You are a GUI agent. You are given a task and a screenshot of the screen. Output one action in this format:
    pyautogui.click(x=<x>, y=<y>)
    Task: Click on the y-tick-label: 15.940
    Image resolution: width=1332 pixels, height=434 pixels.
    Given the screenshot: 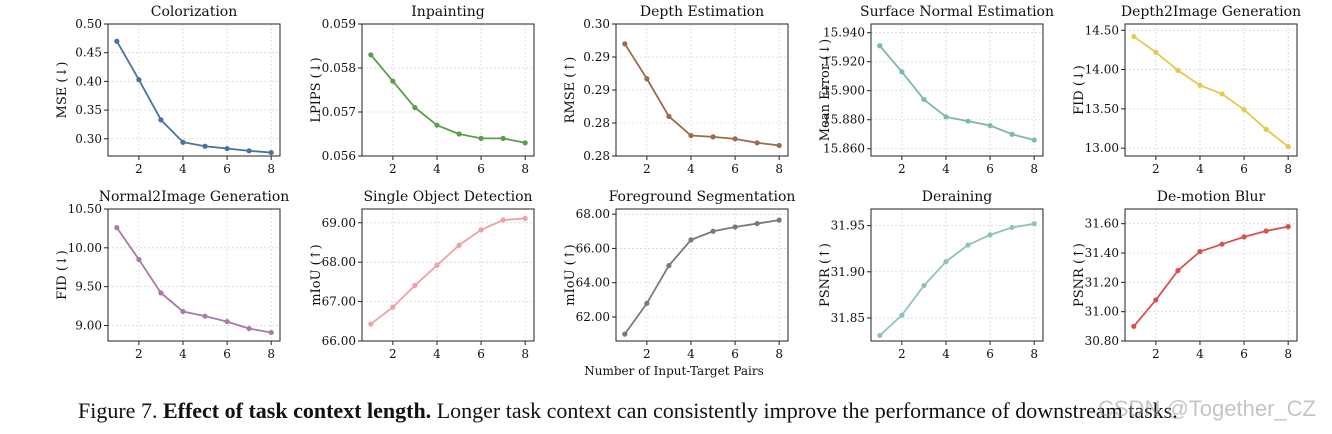 What is the action you would take?
    pyautogui.click(x=844, y=33)
    